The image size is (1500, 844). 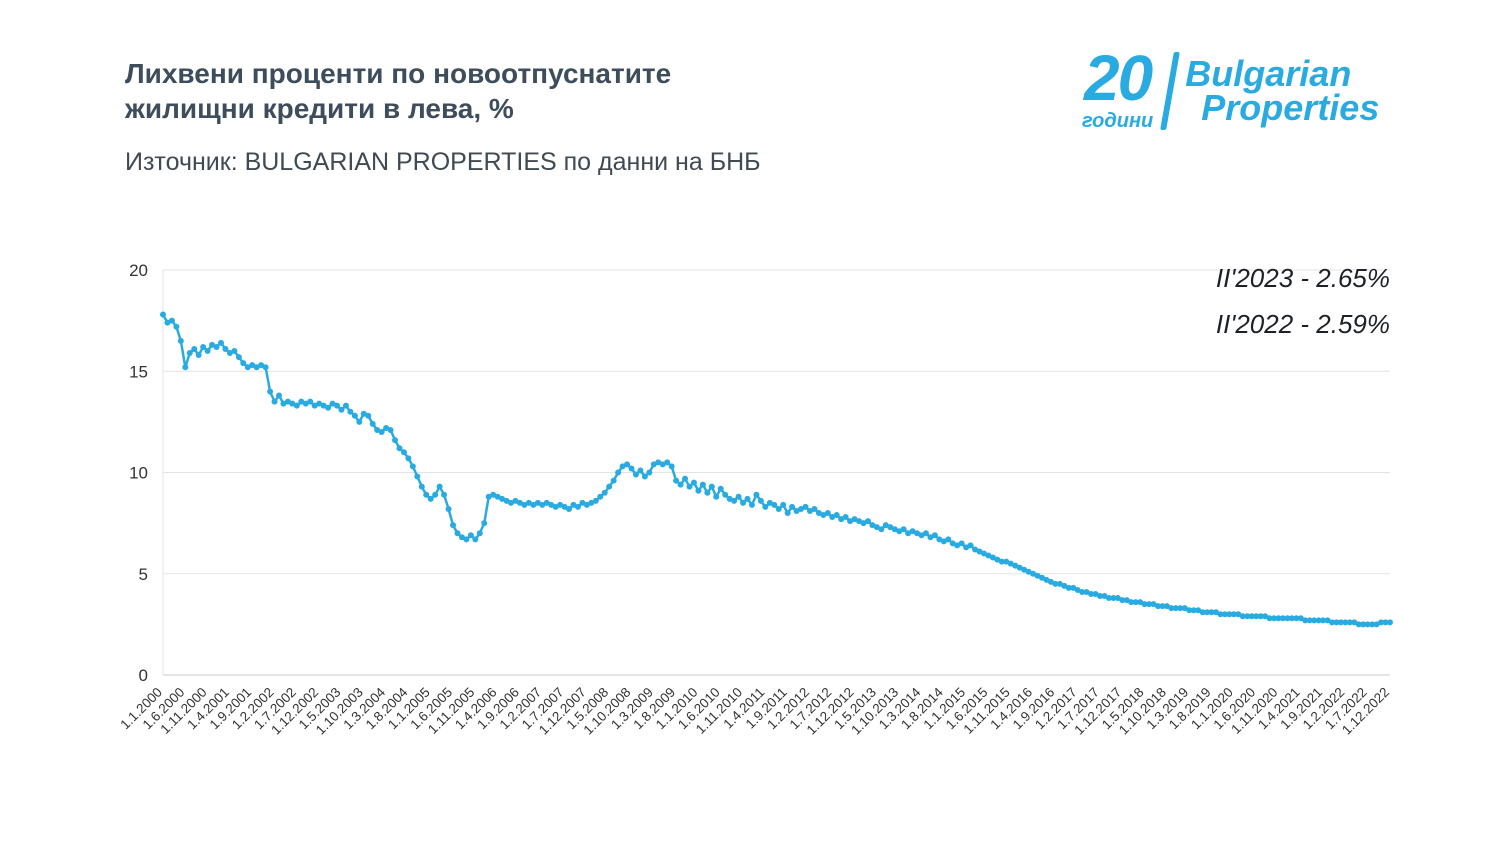 I want to click on logo-20-years-block: 20 години, so click(x=1117, y=89).